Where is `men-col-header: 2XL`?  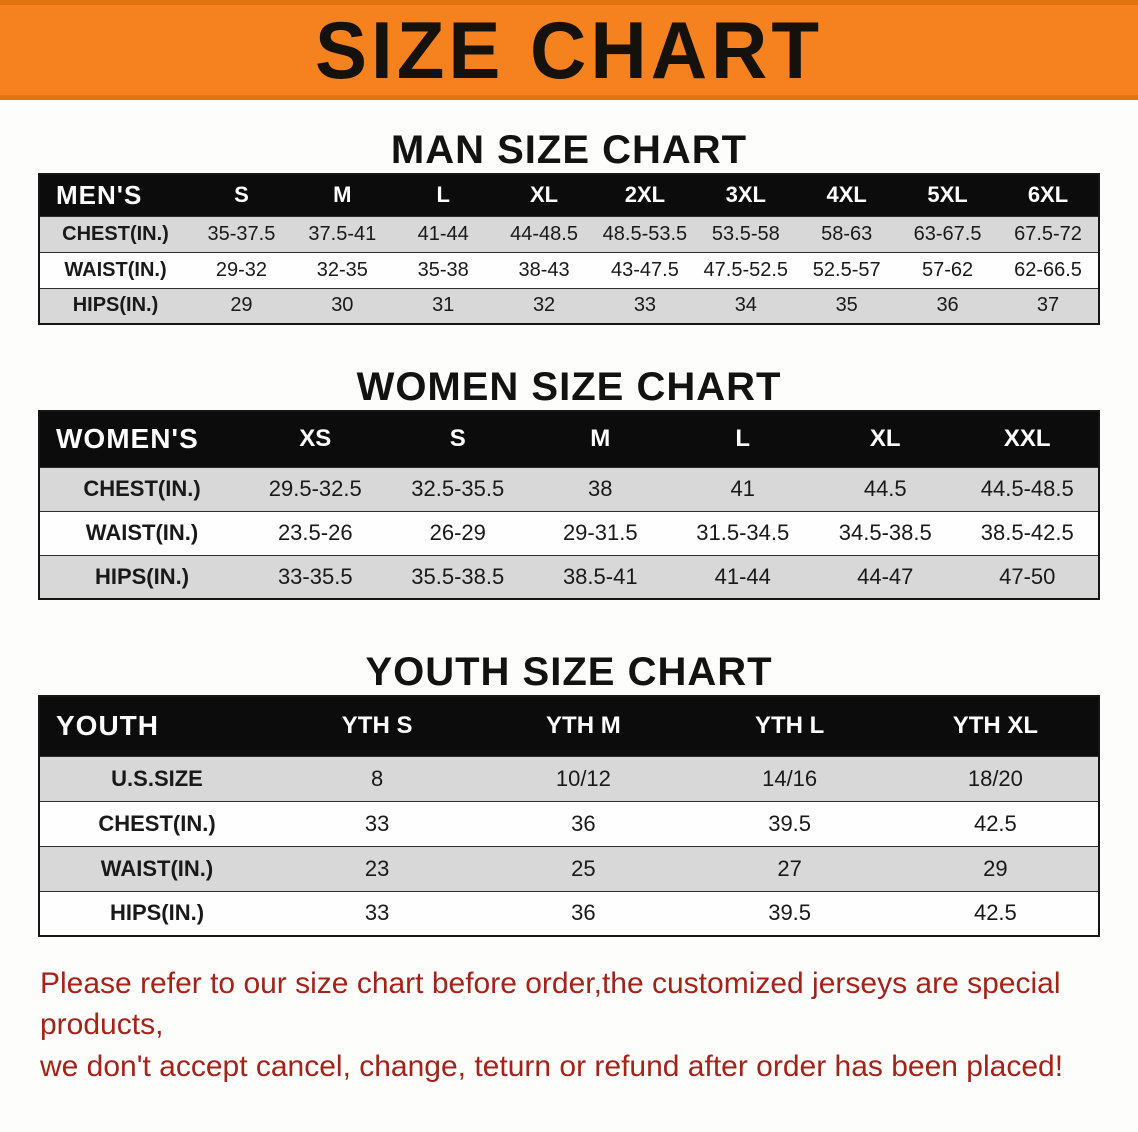
men-col-header: 2XL is located at coordinates (645, 195).